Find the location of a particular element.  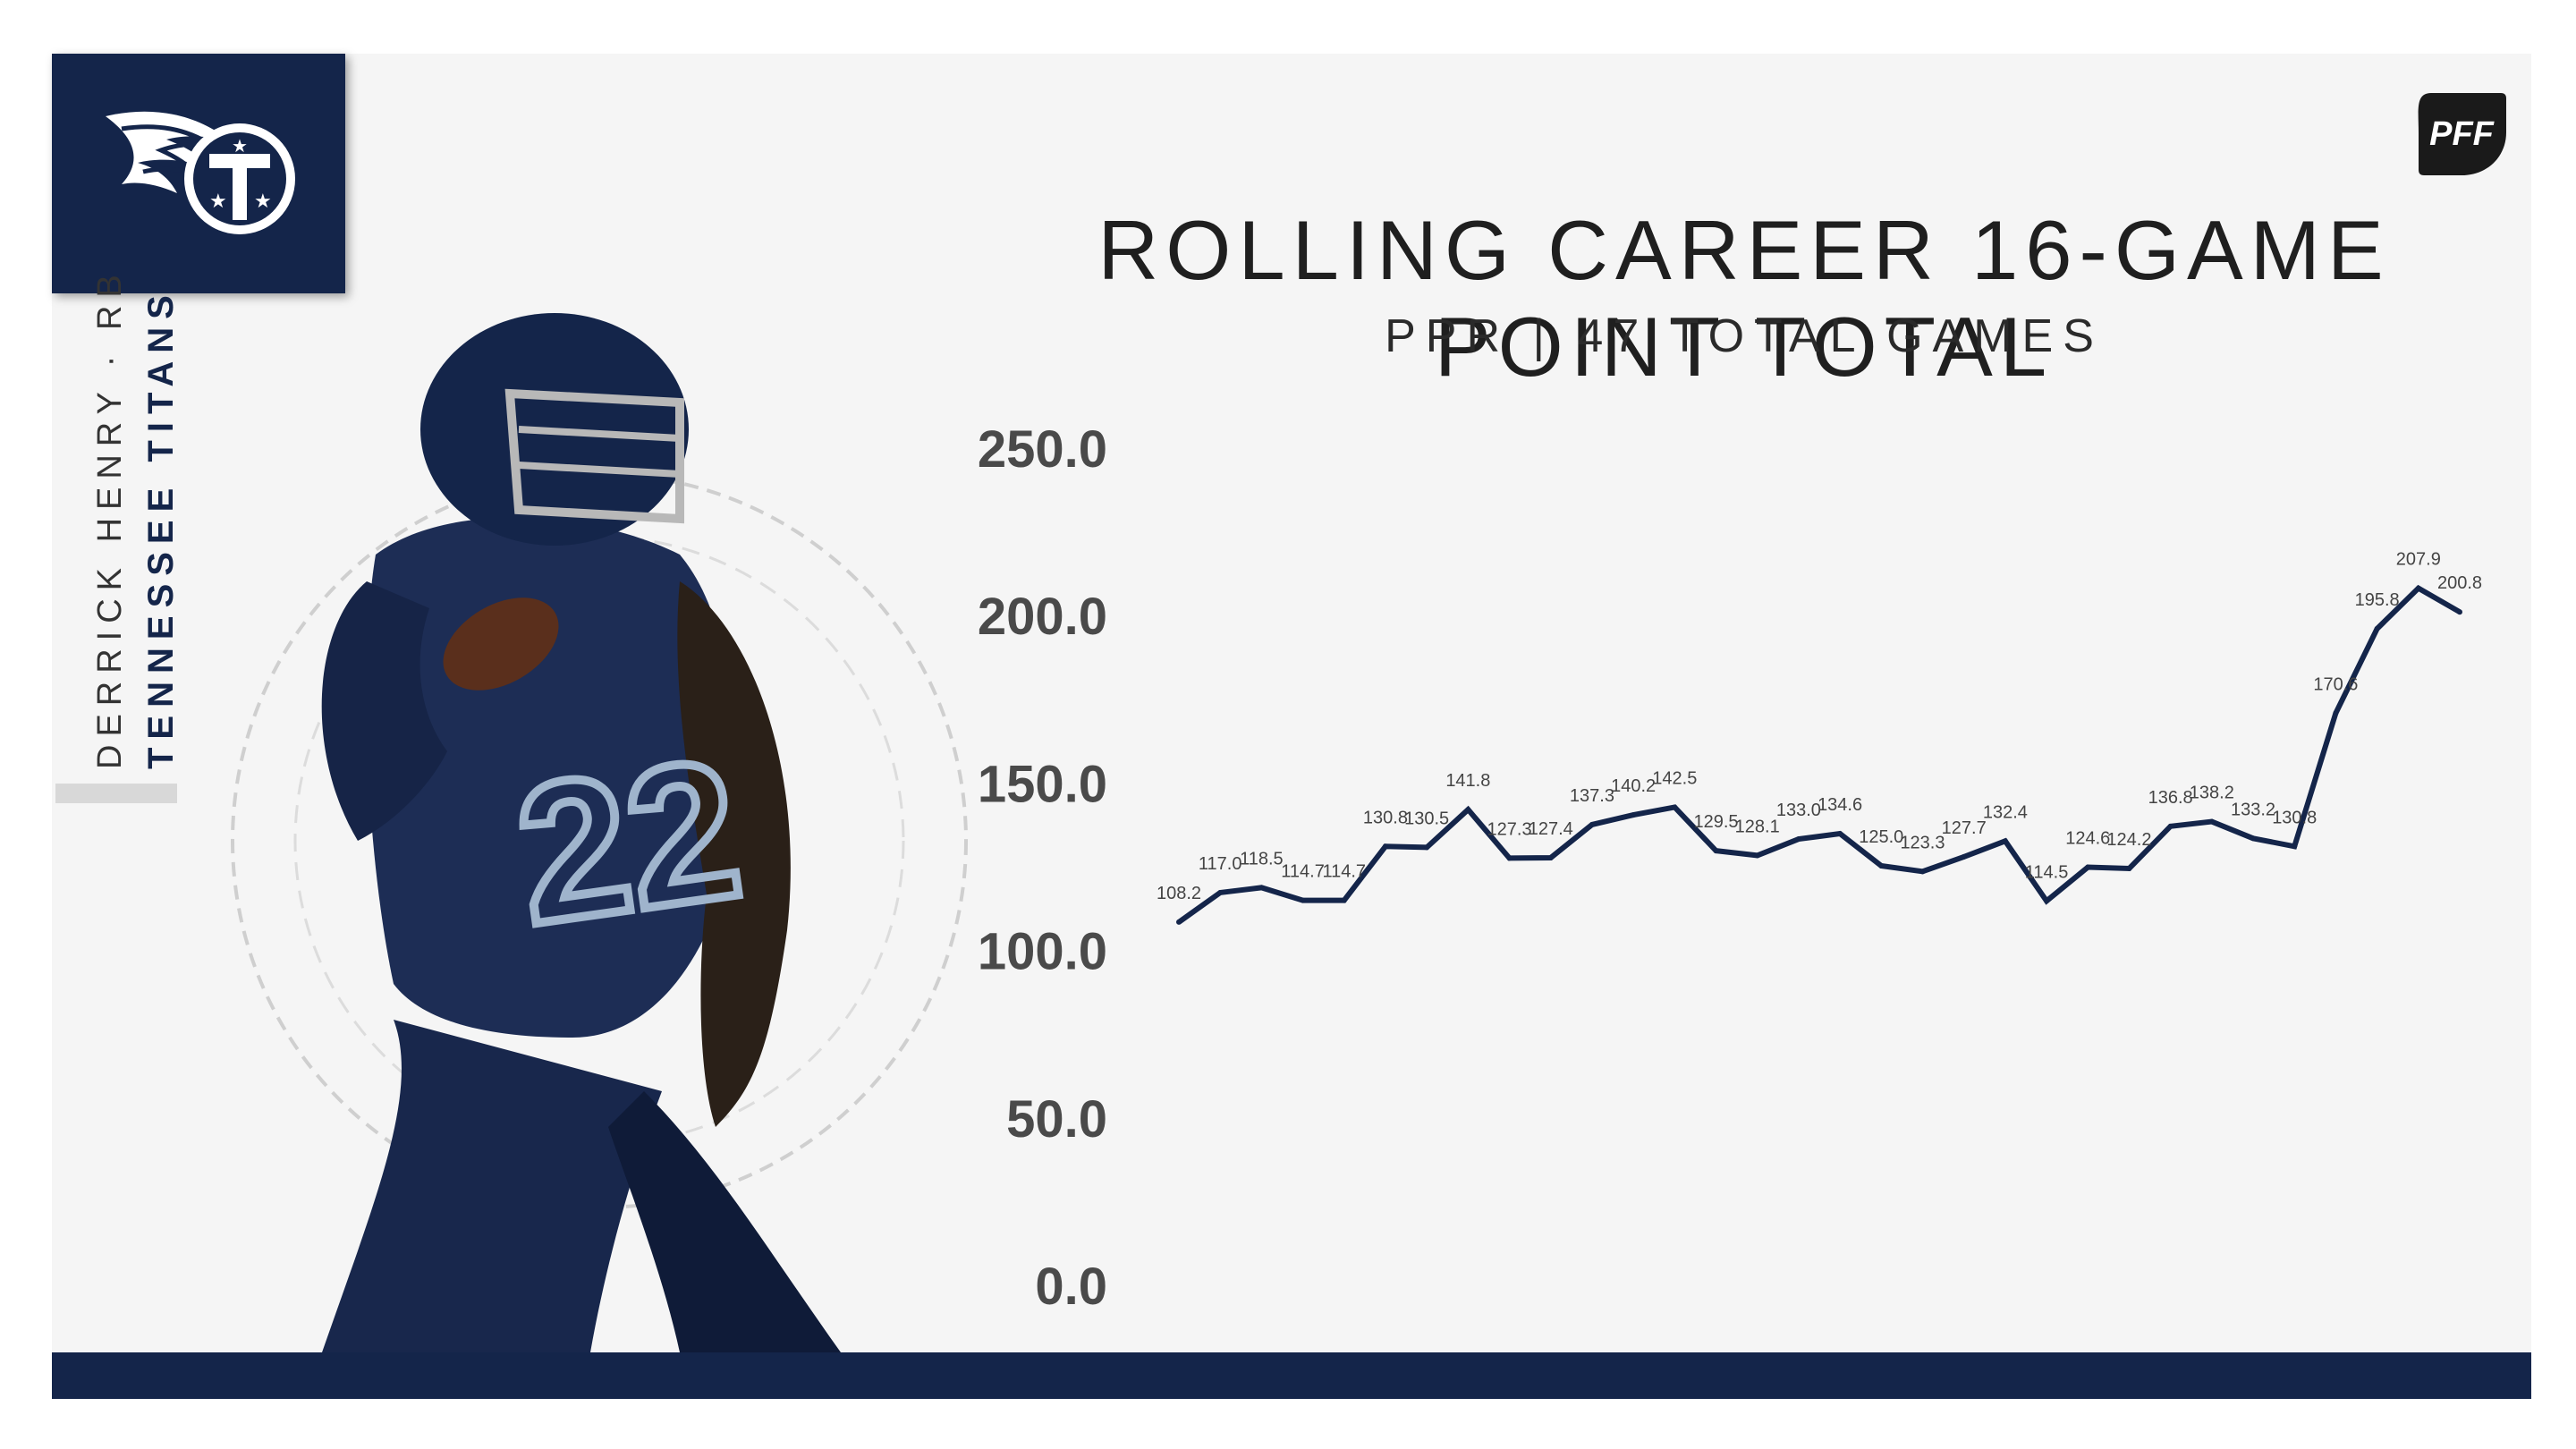

data-points is located at coordinates (1819, 755).